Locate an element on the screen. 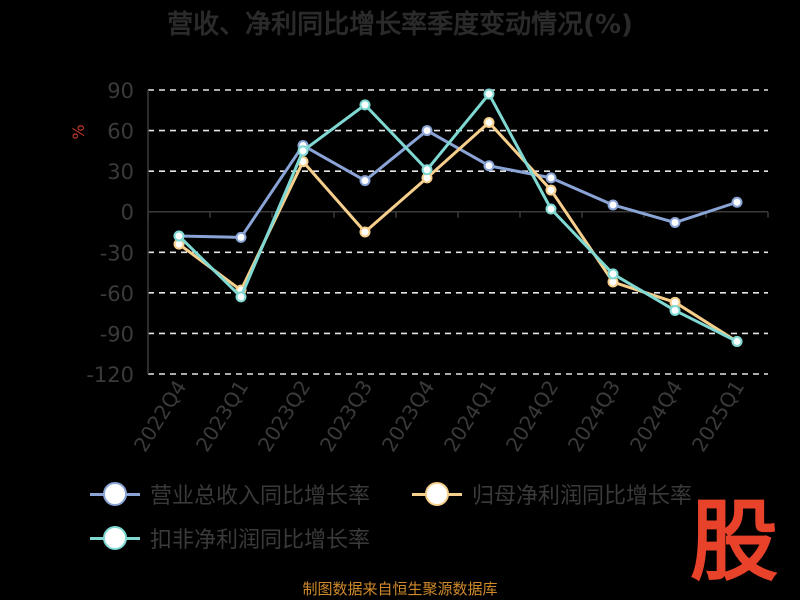 Image resolution: width=800 pixels, height=600 pixels. legend-label-deducted-profit: 扣非净利润同比增长率 is located at coordinates (260, 540).